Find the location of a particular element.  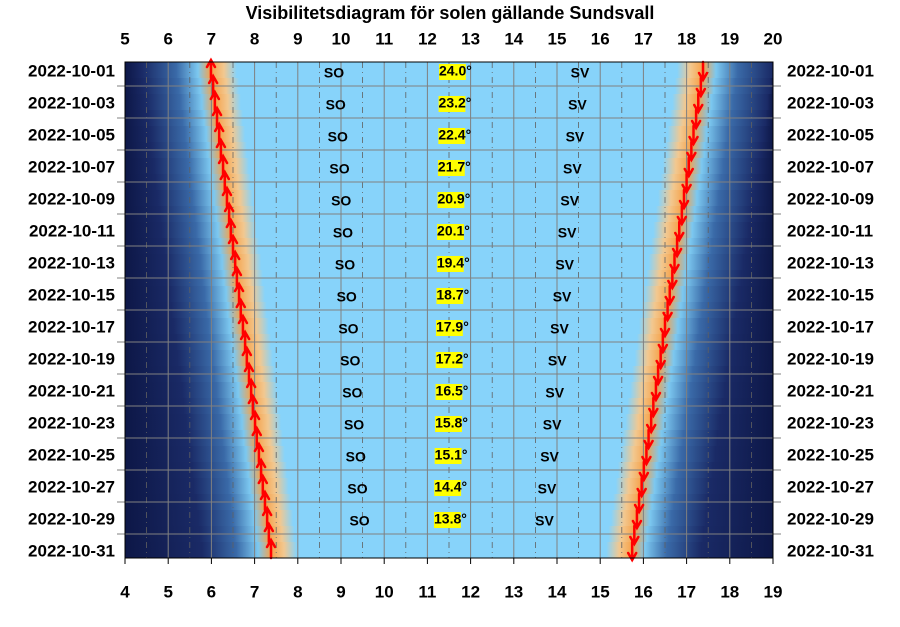

date-label-right: 2022-10-11 is located at coordinates (830, 230).